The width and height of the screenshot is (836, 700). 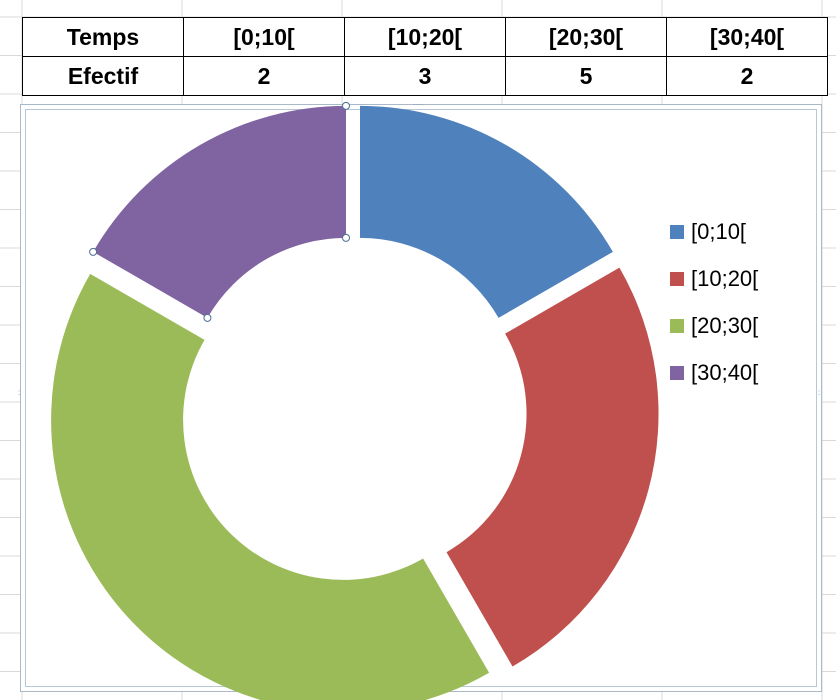 I want to click on legend-item: [20;30[, so click(x=730, y=325).